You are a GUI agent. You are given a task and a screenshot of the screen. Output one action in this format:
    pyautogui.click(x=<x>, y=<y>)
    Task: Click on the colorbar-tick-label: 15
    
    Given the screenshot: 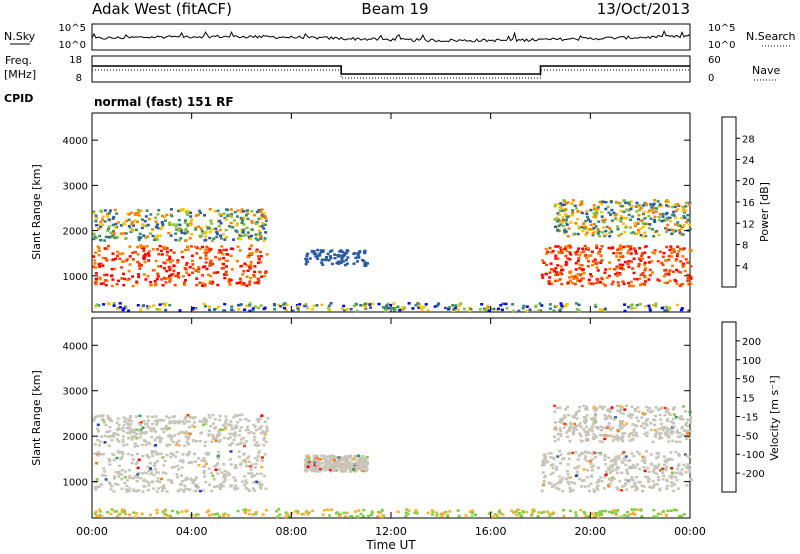 What is the action you would take?
    pyautogui.click(x=748, y=399)
    